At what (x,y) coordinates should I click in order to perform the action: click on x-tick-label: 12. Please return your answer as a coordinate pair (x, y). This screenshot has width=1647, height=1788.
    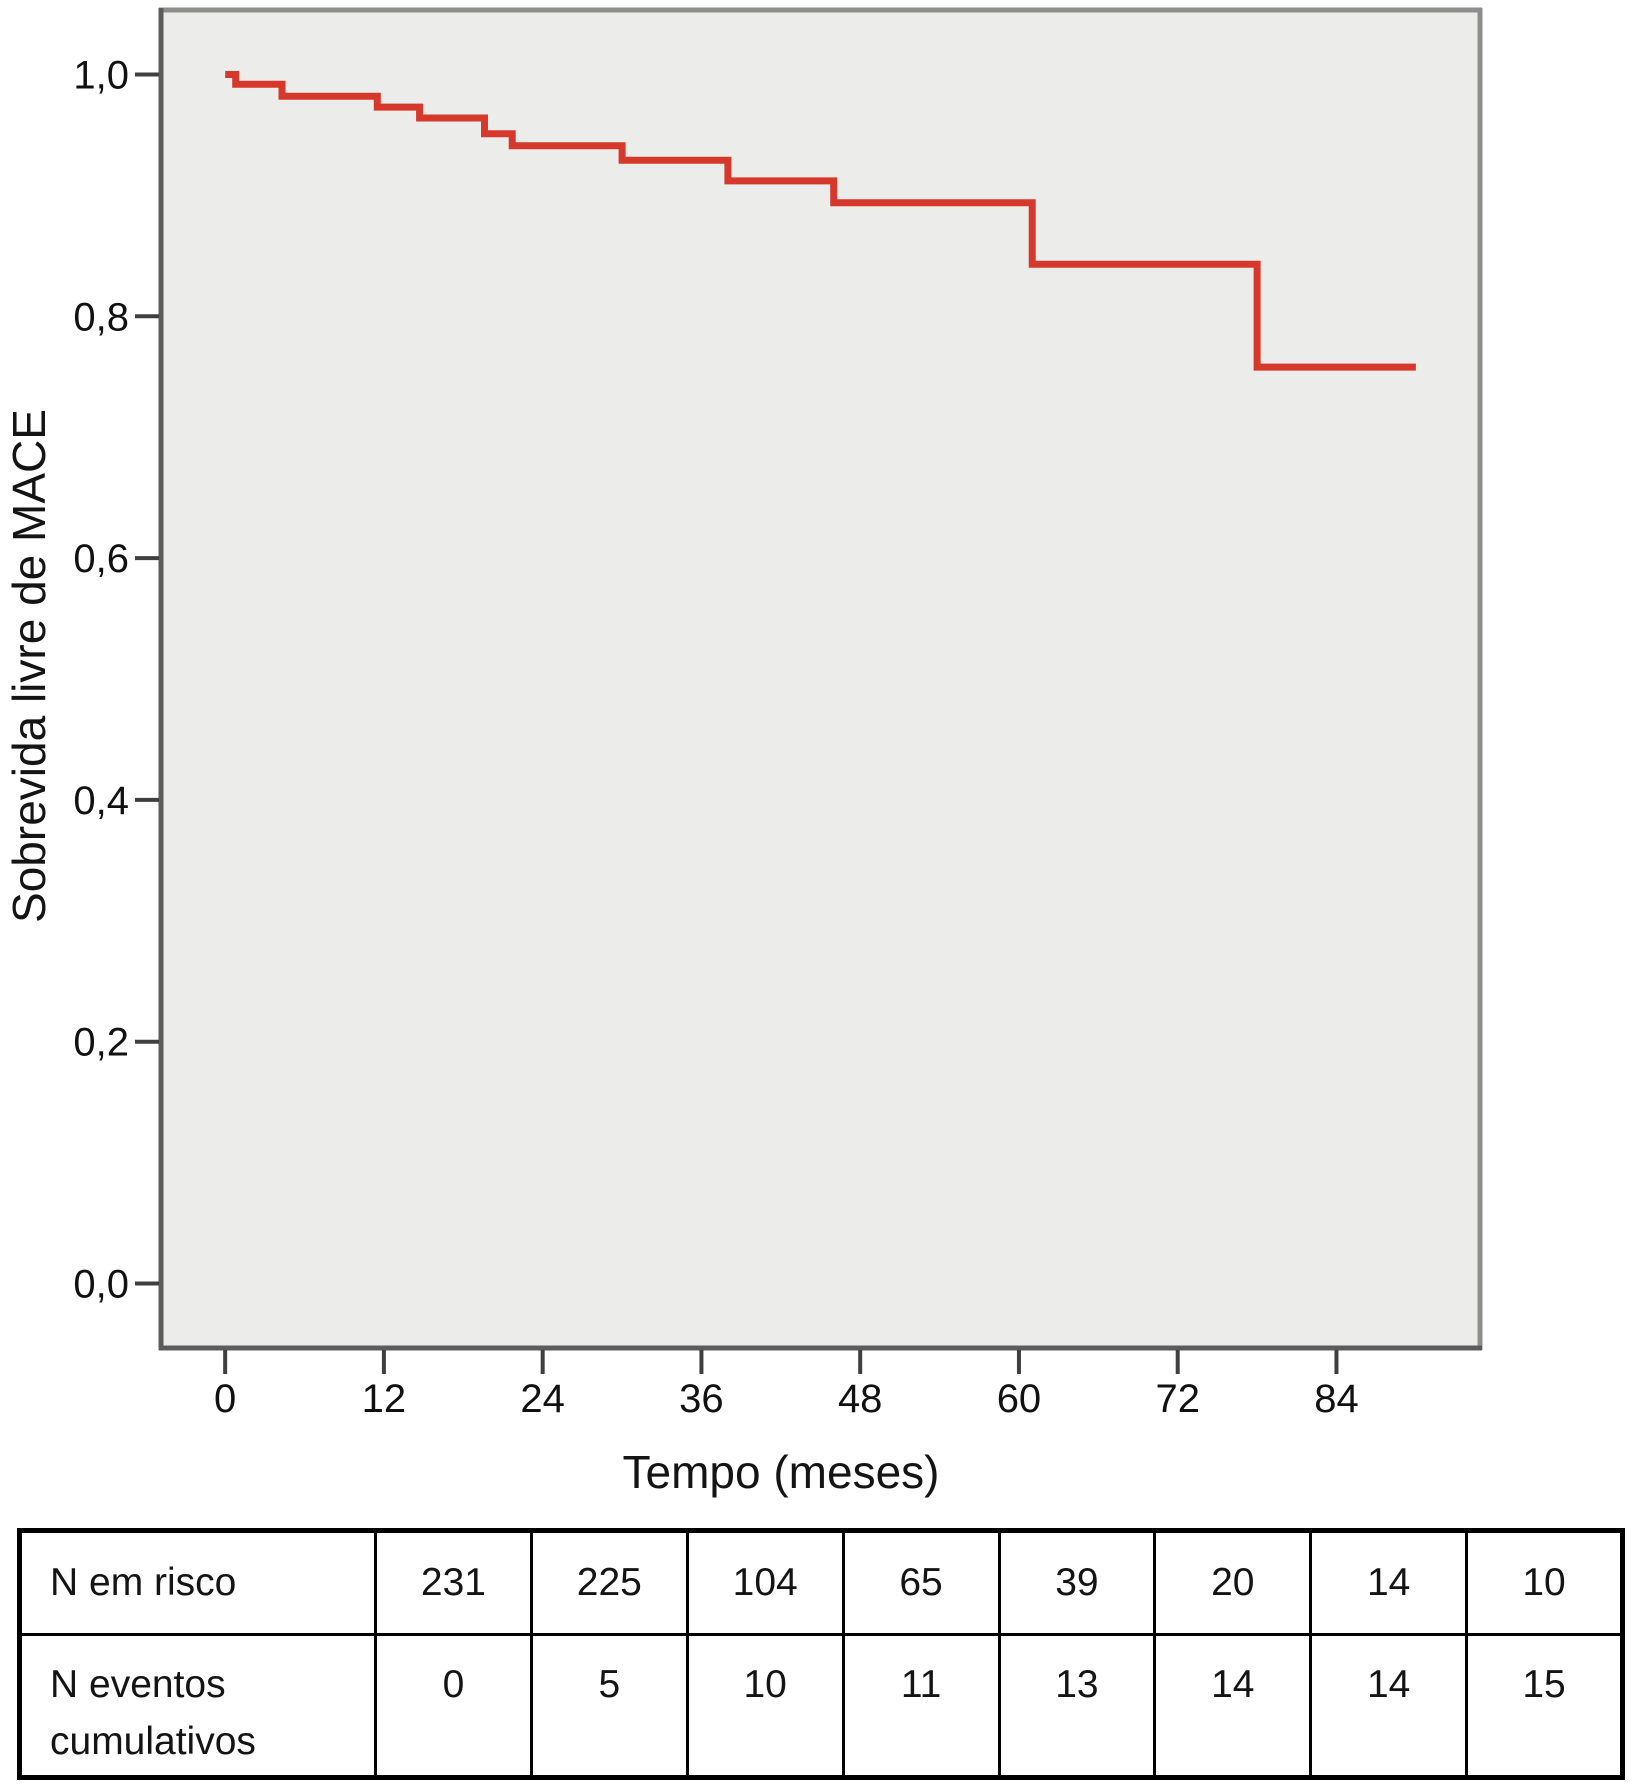
    Looking at the image, I should click on (384, 1399).